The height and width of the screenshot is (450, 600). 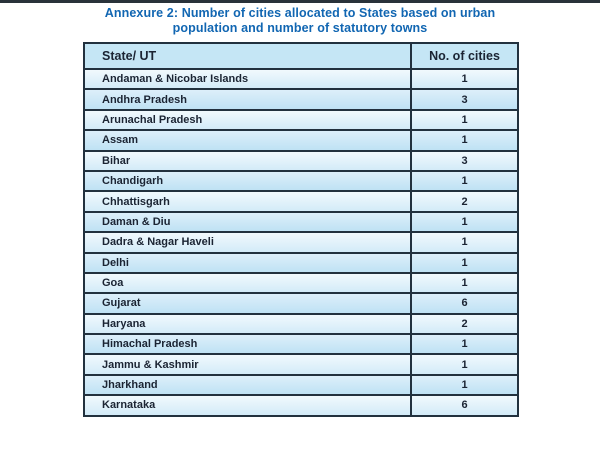 I want to click on table-row: Chhattisgarh 2, so click(x=301, y=201).